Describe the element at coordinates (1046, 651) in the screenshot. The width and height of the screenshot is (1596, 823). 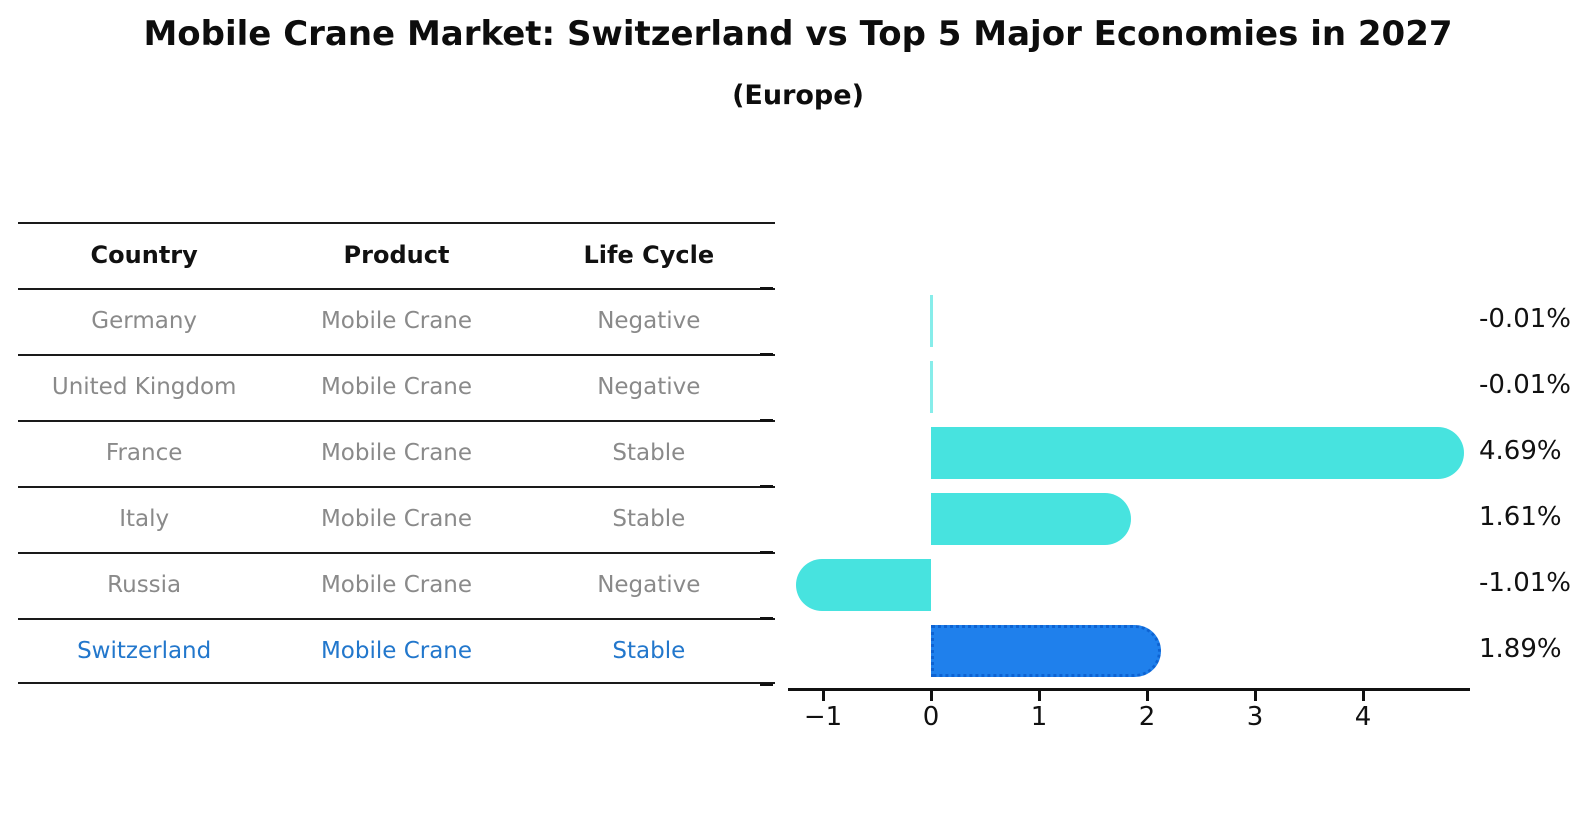
I see `bar-switzerland` at that location.